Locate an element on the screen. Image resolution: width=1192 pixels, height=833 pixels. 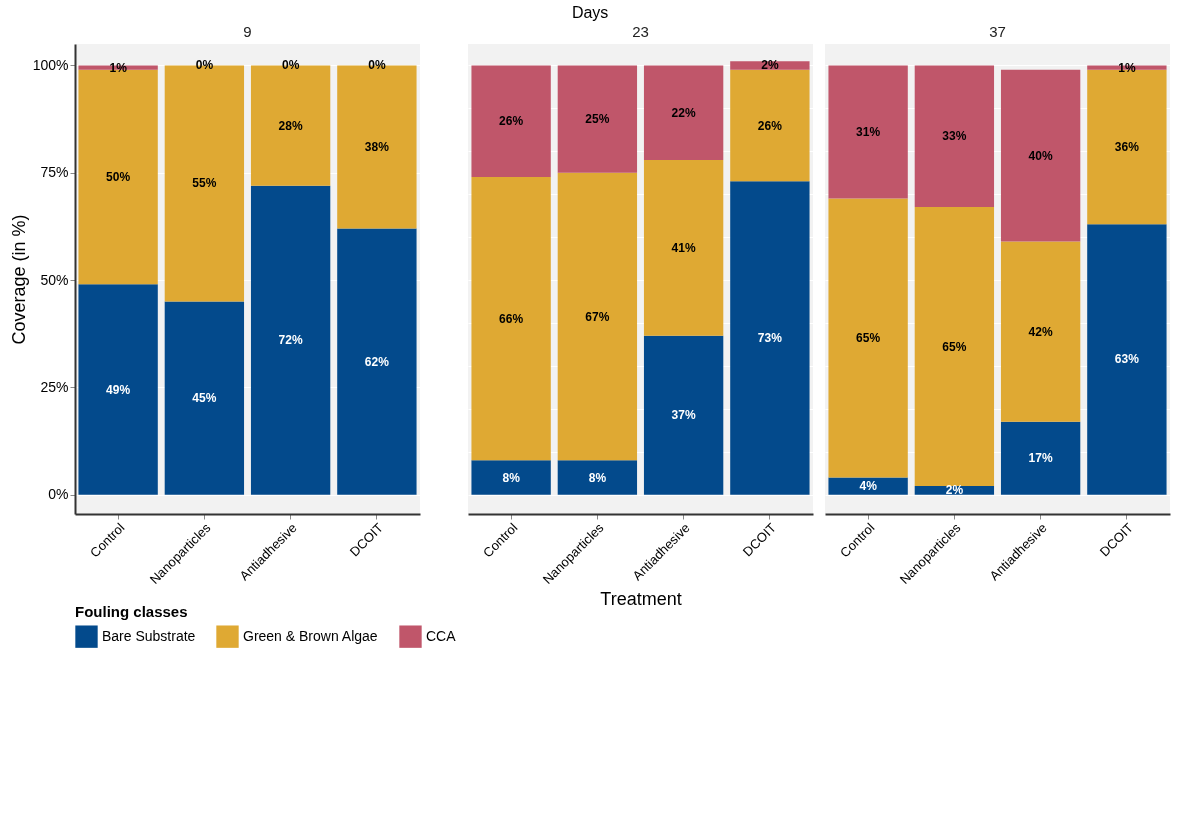
chart-title: 37 is located at coordinates (997, 31).